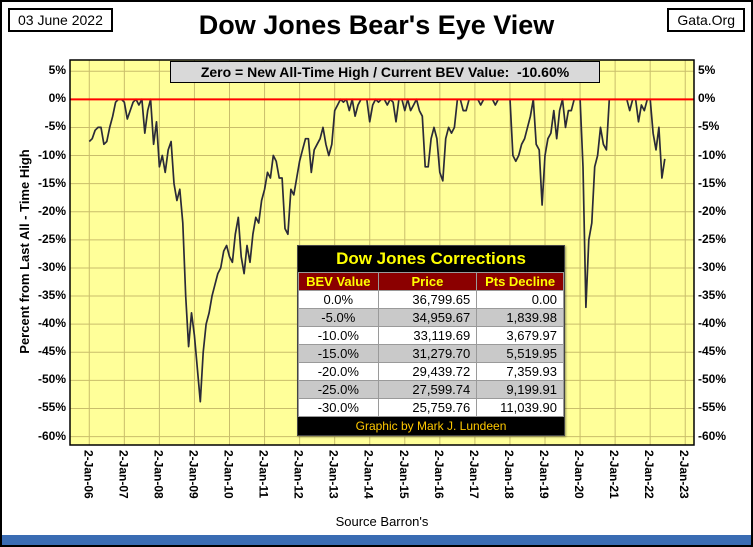 This screenshot has height=547, width=753. I want to click on price-cell: 25,759.76, so click(427, 407).